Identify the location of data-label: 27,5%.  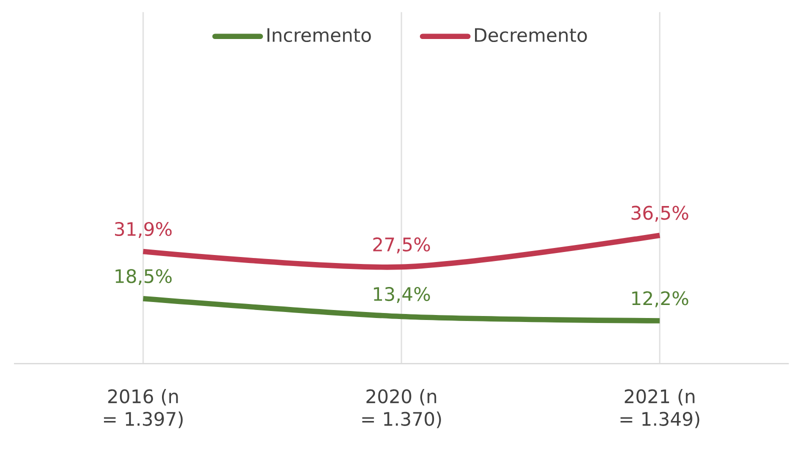
(401, 245).